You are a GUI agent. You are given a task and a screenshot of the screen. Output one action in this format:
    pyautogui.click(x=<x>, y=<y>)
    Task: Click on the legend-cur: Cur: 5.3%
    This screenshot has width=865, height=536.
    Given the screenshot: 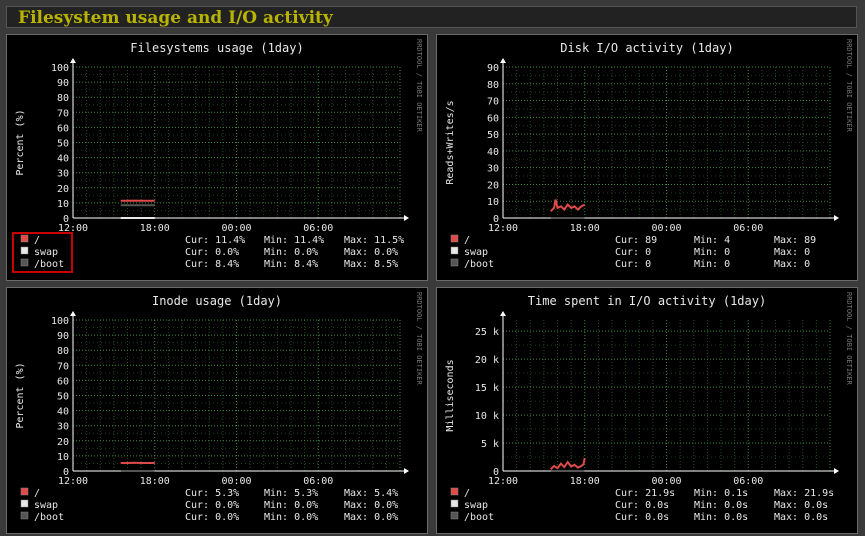 What is the action you would take?
    pyautogui.click(x=212, y=493)
    